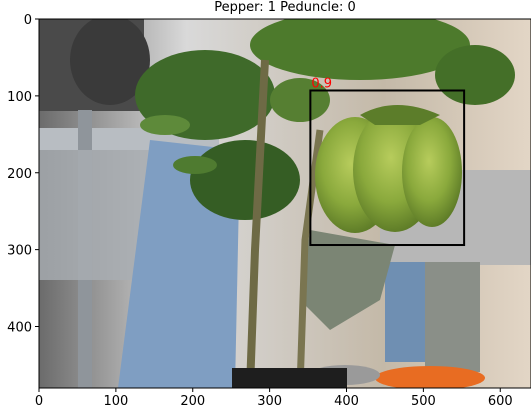 The height and width of the screenshot is (413, 531). I want to click on x-tick-label: 200, so click(192, 401).